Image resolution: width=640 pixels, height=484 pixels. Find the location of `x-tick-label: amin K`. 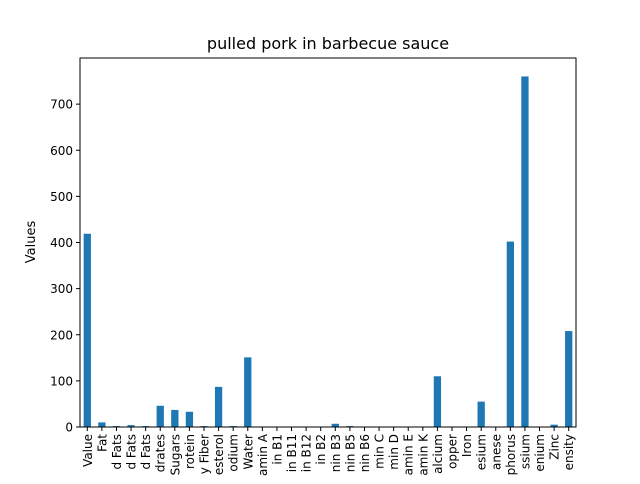

x-tick-label: amin K is located at coordinates (423, 454).